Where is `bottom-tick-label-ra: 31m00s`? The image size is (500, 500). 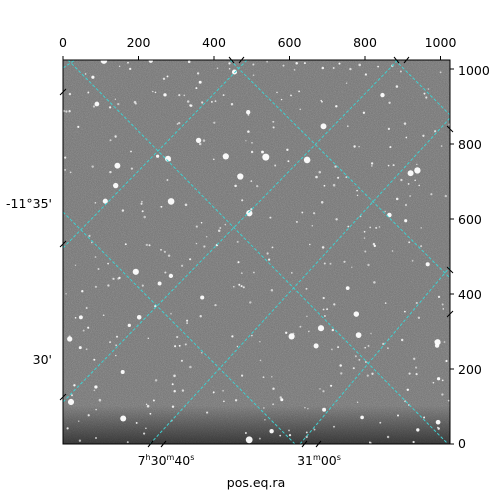 bottom-tick-label-ra: 31m00s is located at coordinates (319, 460).